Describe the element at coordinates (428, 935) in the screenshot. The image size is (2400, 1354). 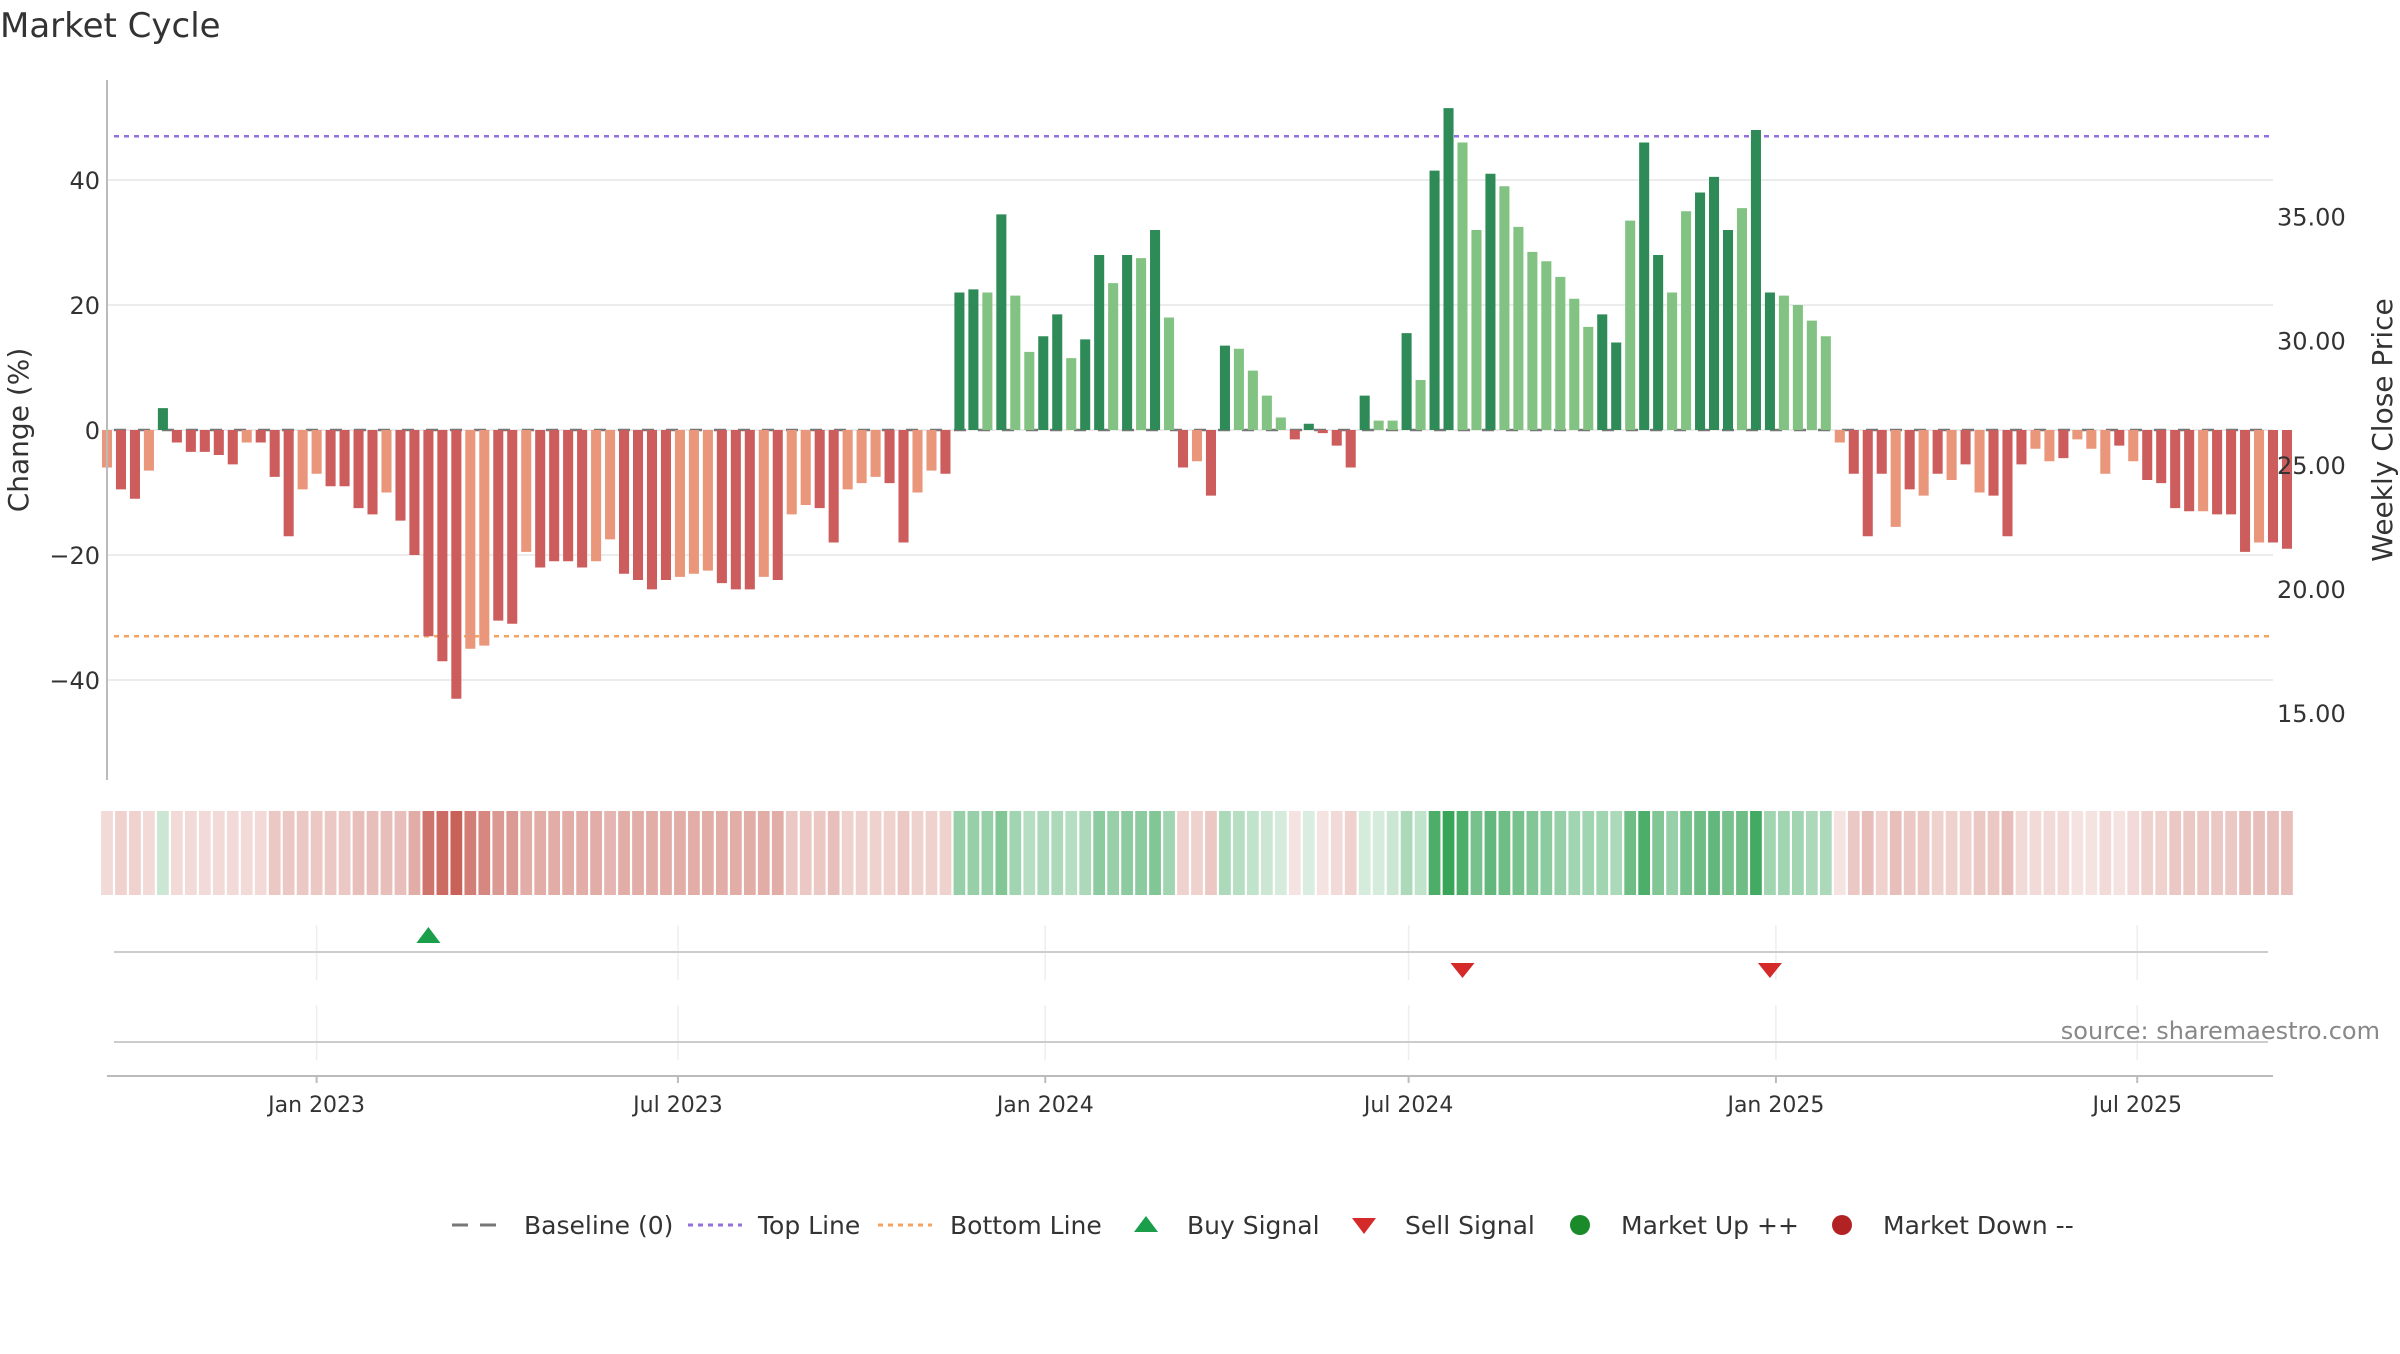
I see `buy-signal-marker` at that location.